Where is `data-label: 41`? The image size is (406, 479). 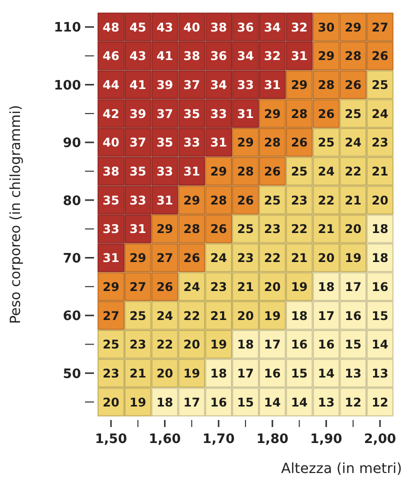
data-label: 41 is located at coordinates (165, 56).